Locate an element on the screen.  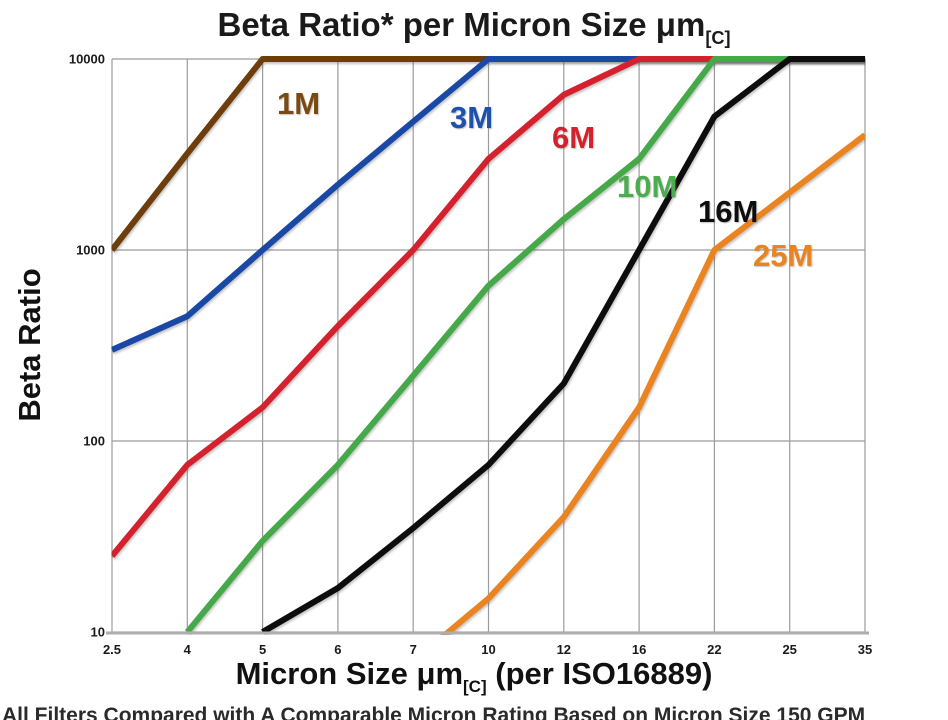
x-tick-label-16: 16 is located at coordinates (639, 649).